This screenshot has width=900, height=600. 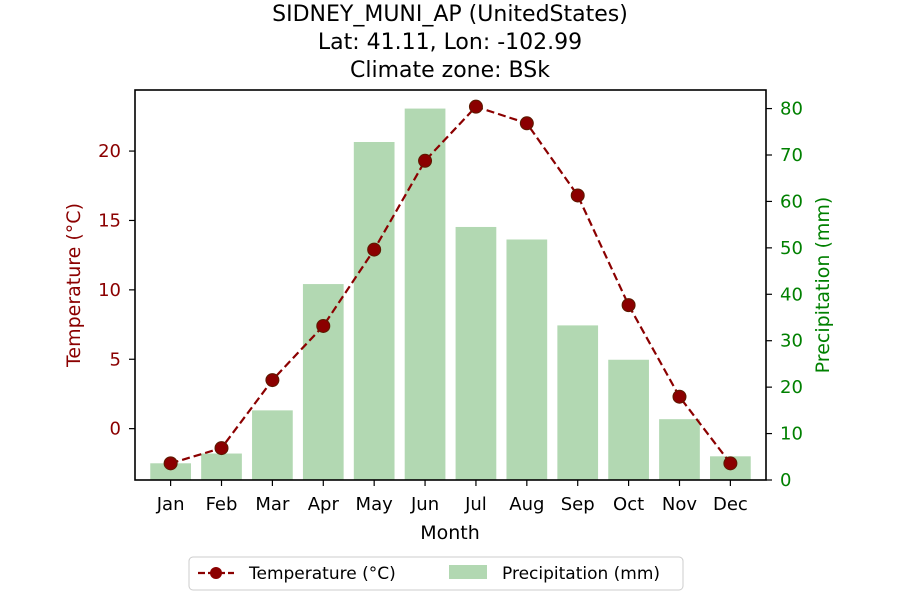 What do you see at coordinates (823, 285) in the screenshot?
I see `y-axis-right-label: Precipitation (mm)` at bounding box center [823, 285].